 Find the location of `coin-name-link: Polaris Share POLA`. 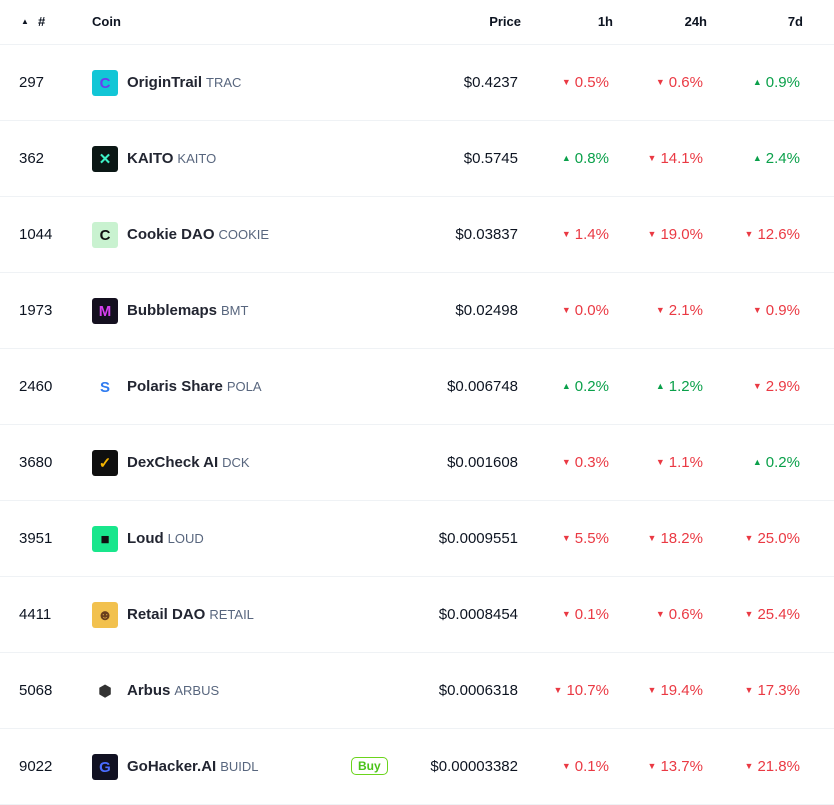

coin-name-link: Polaris Share POLA is located at coordinates (194, 386).